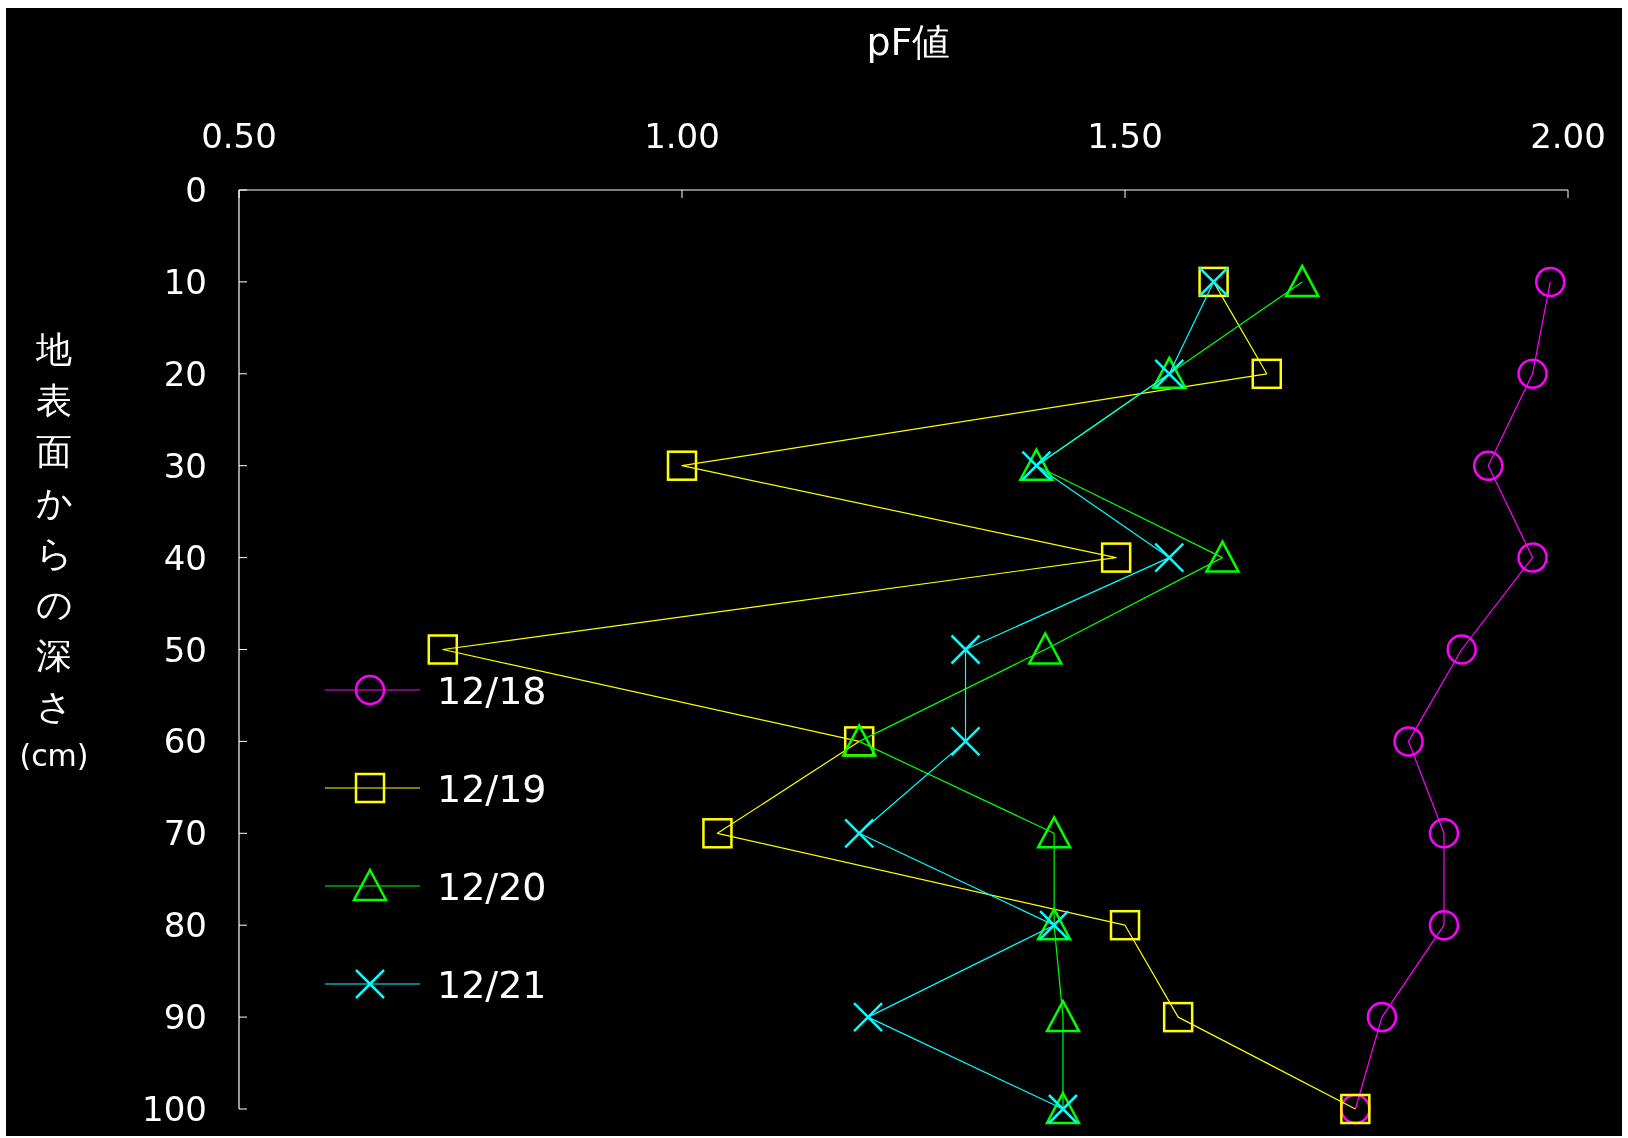 The width and height of the screenshot is (1628, 1138). Describe the element at coordinates (185, 833) in the screenshot. I see `y-tick-label: 70` at that location.